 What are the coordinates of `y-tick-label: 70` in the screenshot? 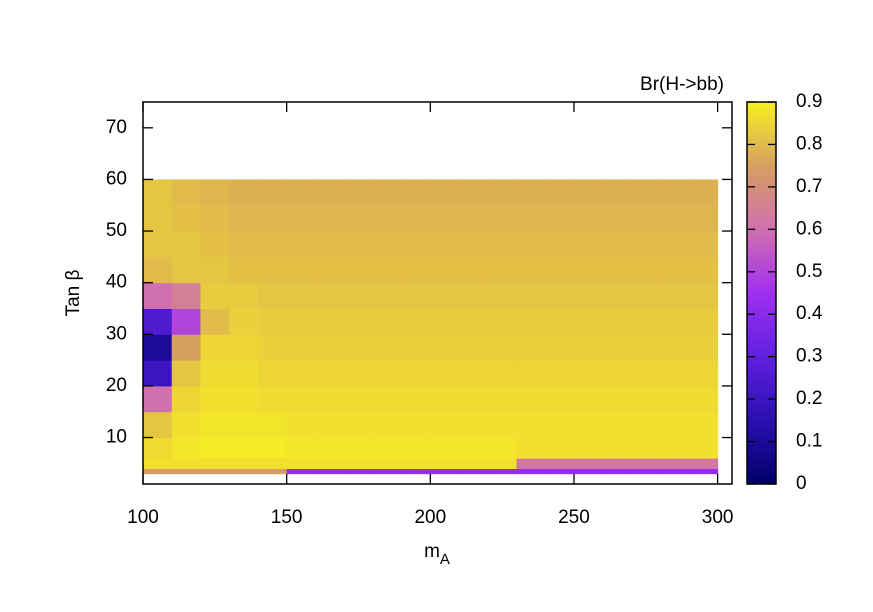 It's located at (116, 127).